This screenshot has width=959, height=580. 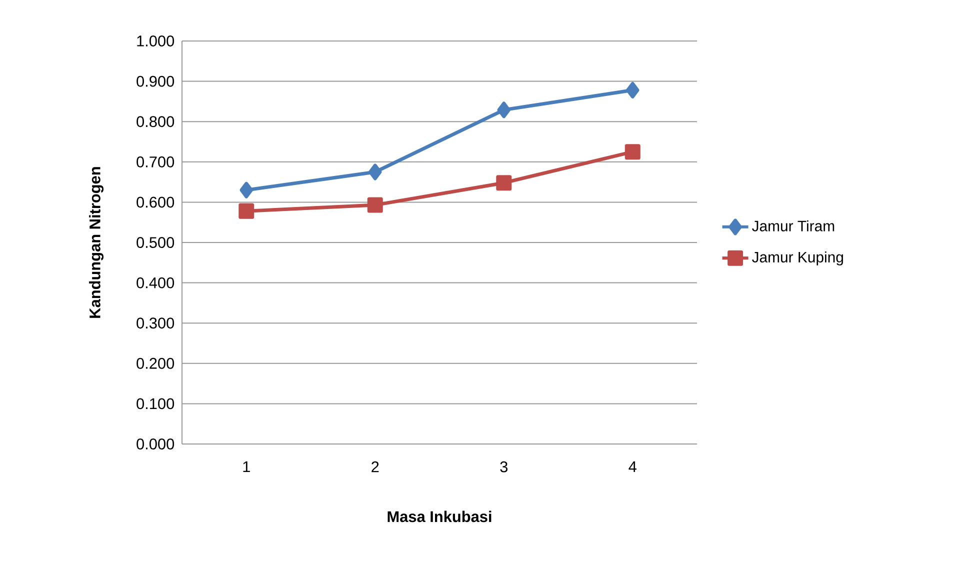 What do you see at coordinates (793, 226) in the screenshot?
I see `legend-label: Jamur Tiram` at bounding box center [793, 226].